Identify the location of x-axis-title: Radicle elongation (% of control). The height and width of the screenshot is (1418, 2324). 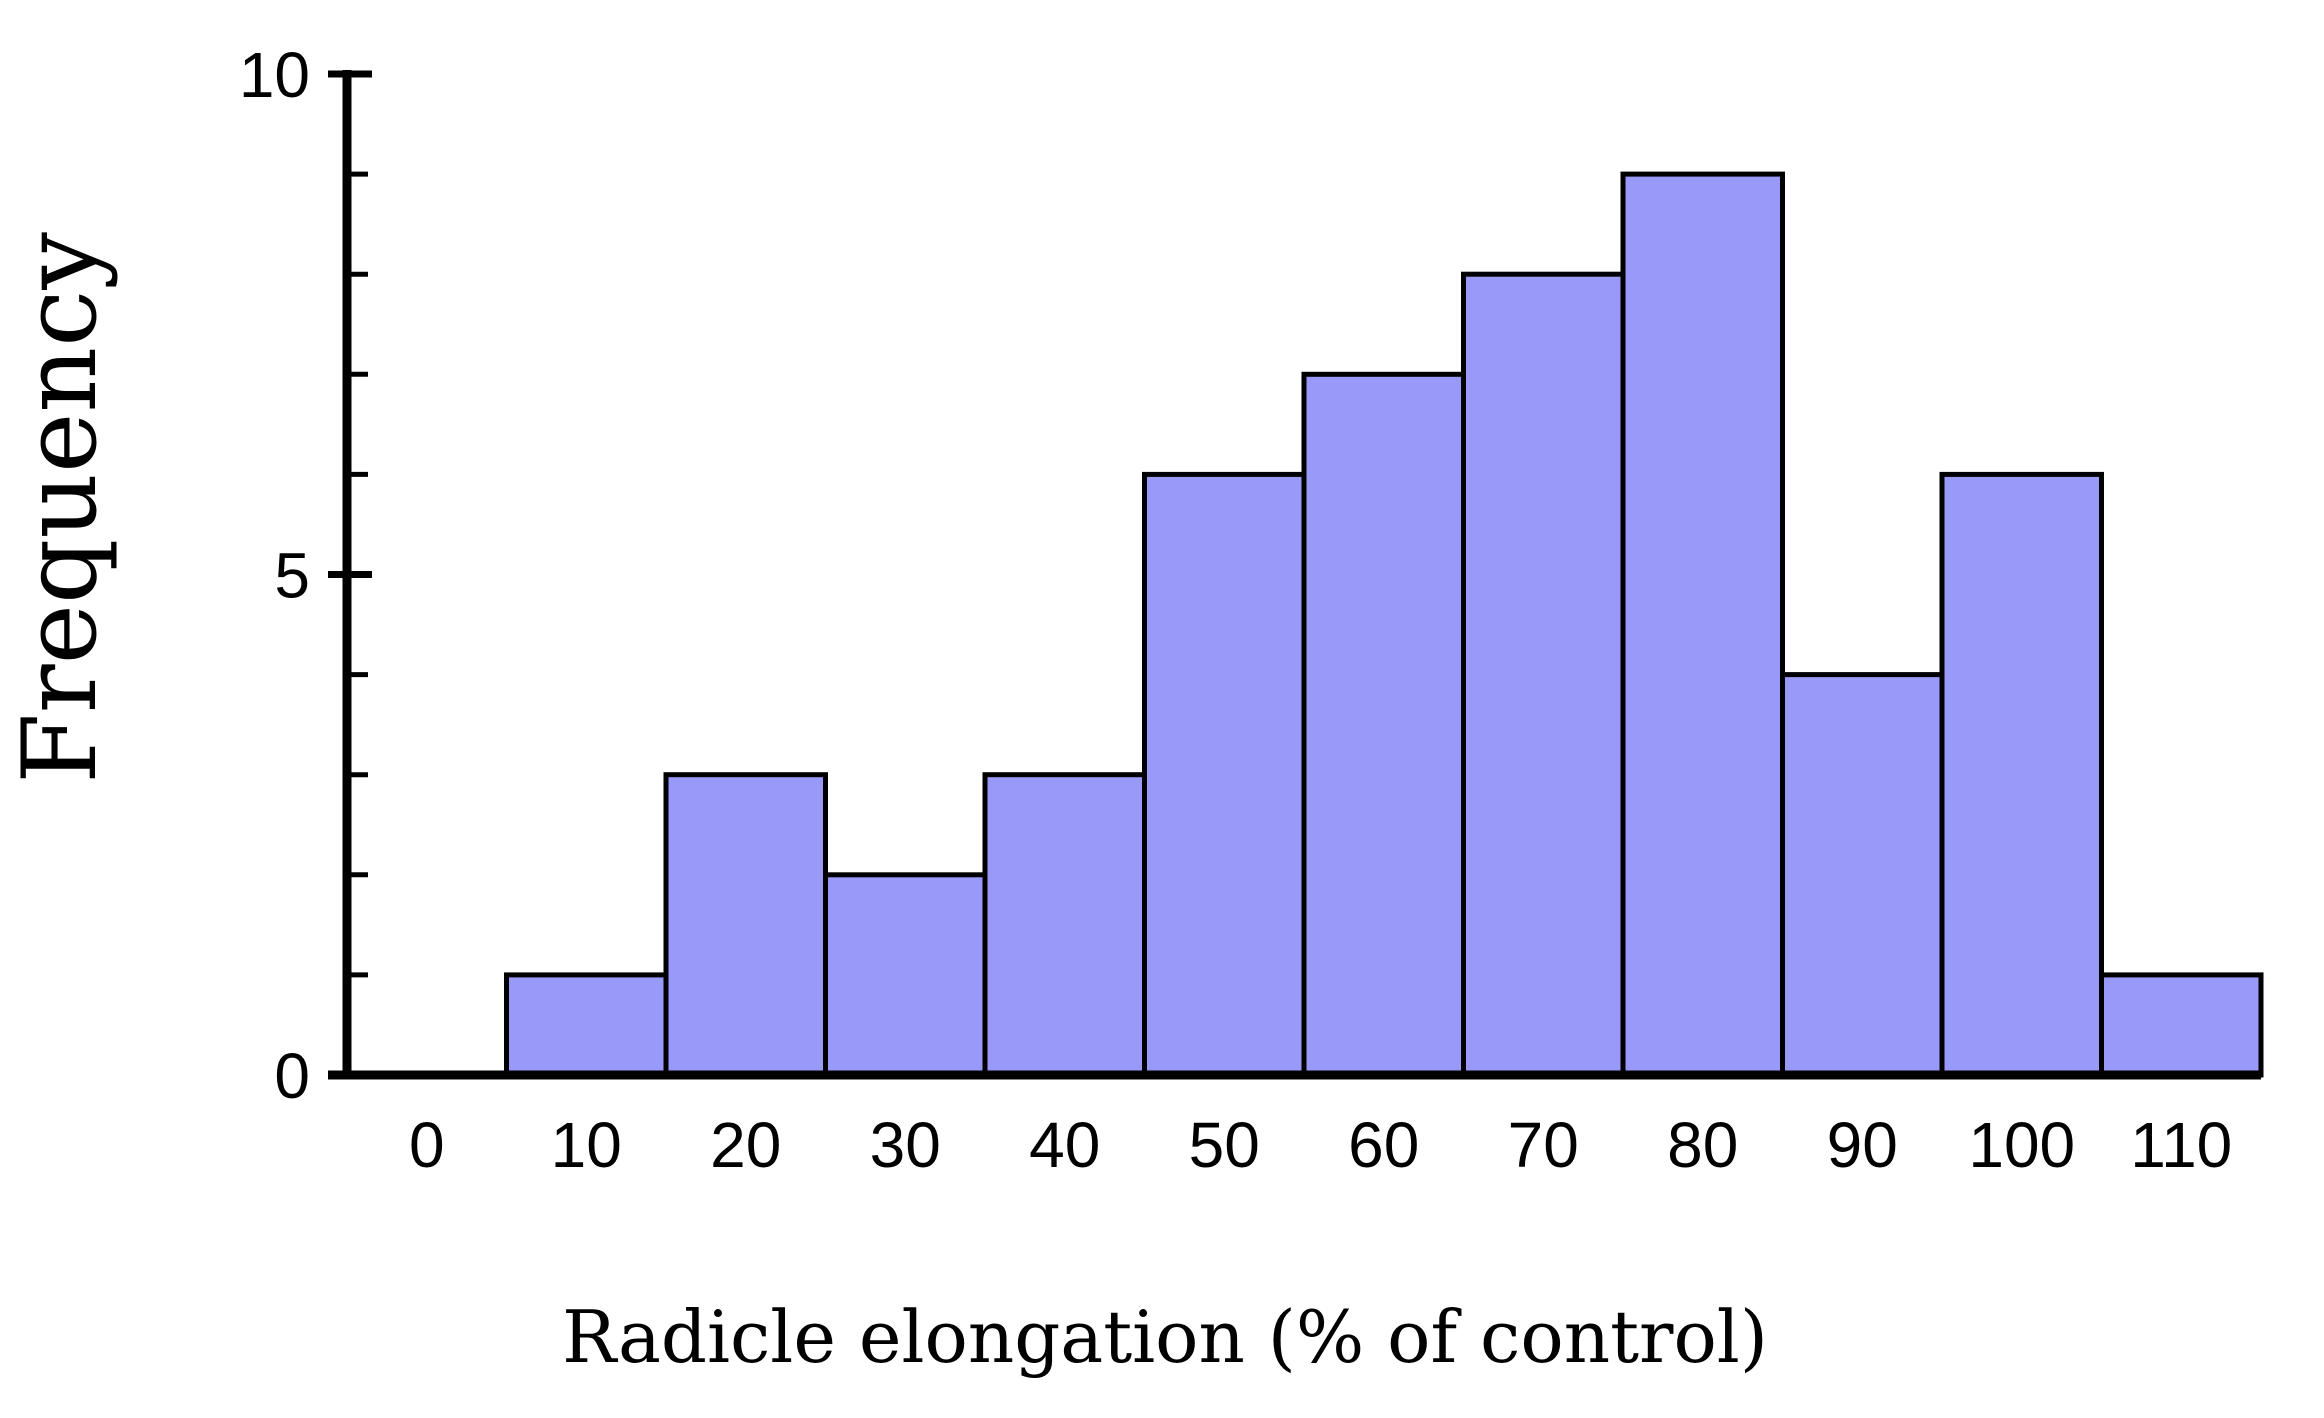
(1165, 1337).